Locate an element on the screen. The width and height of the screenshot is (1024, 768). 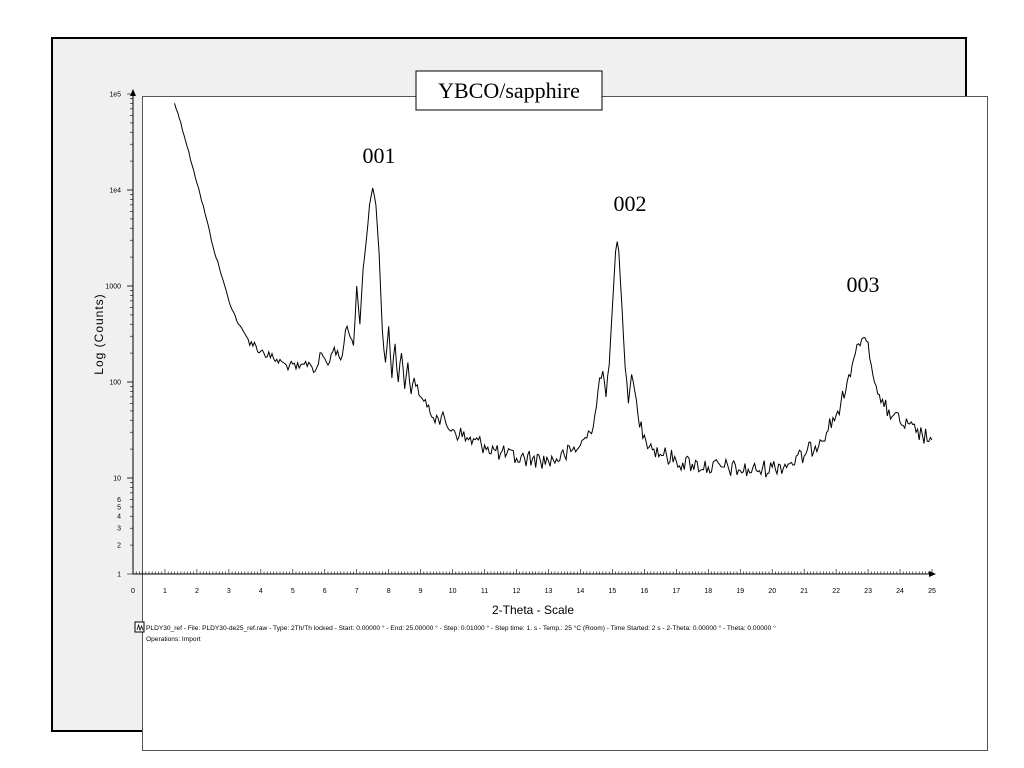
x-tick-label: 12 is located at coordinates (517, 591).